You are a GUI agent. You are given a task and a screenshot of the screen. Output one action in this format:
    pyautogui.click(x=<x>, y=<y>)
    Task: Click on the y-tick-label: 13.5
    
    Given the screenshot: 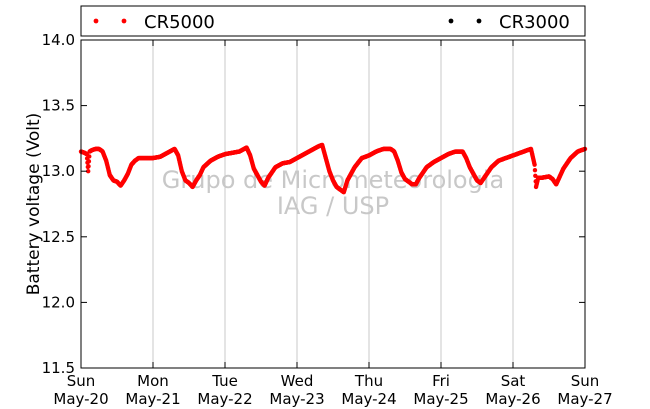 What is the action you would take?
    pyautogui.click(x=58, y=106)
    